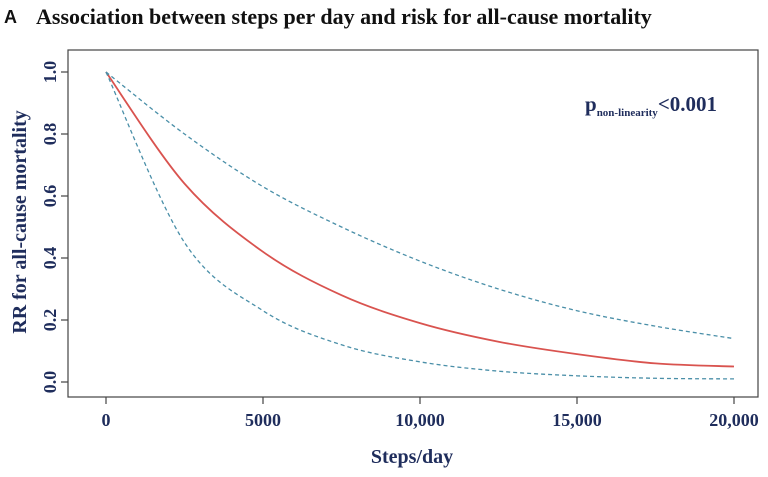 Image resolution: width=768 pixels, height=477 pixels. Describe the element at coordinates (734, 420) in the screenshot. I see `x-tick-label: 20,000` at that location.